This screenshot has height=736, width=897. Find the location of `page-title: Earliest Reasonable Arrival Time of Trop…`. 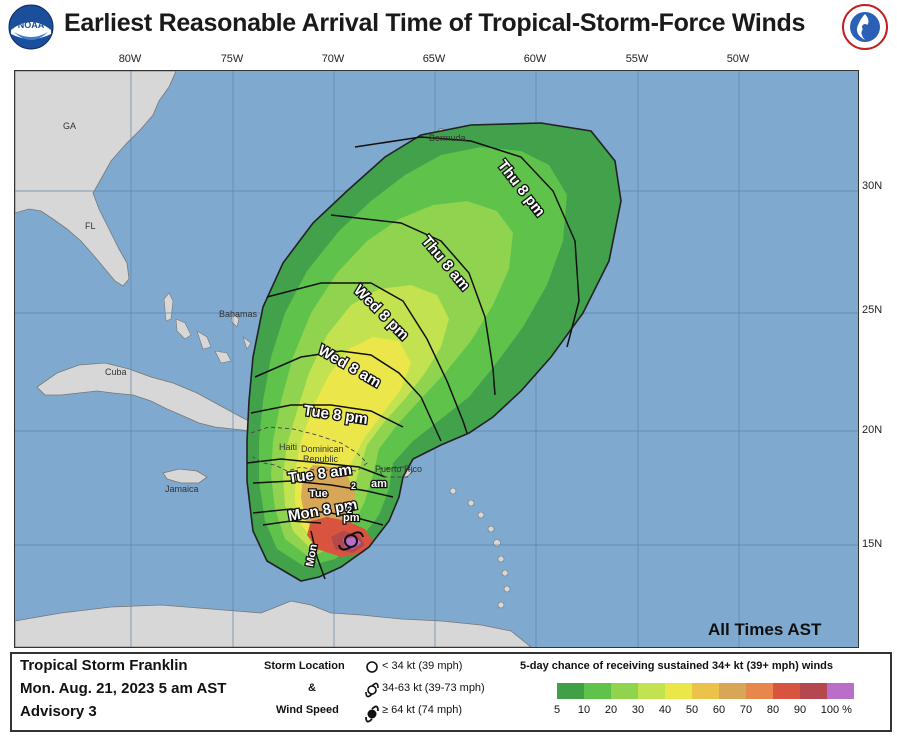

page-title: Earliest Reasonable Arrival Time of Trop… is located at coordinates (435, 23).